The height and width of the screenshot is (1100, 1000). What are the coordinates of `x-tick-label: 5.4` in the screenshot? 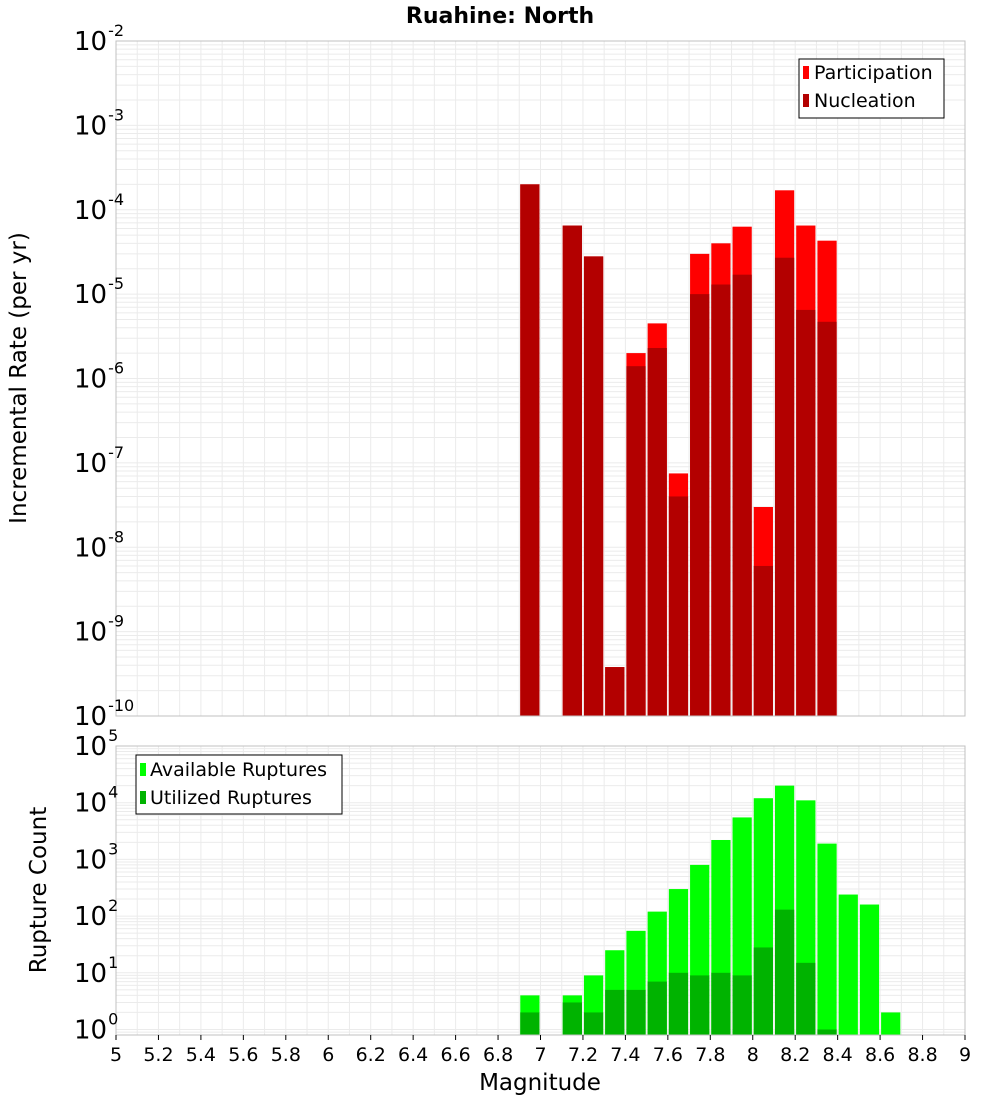 It's located at (201, 1055).